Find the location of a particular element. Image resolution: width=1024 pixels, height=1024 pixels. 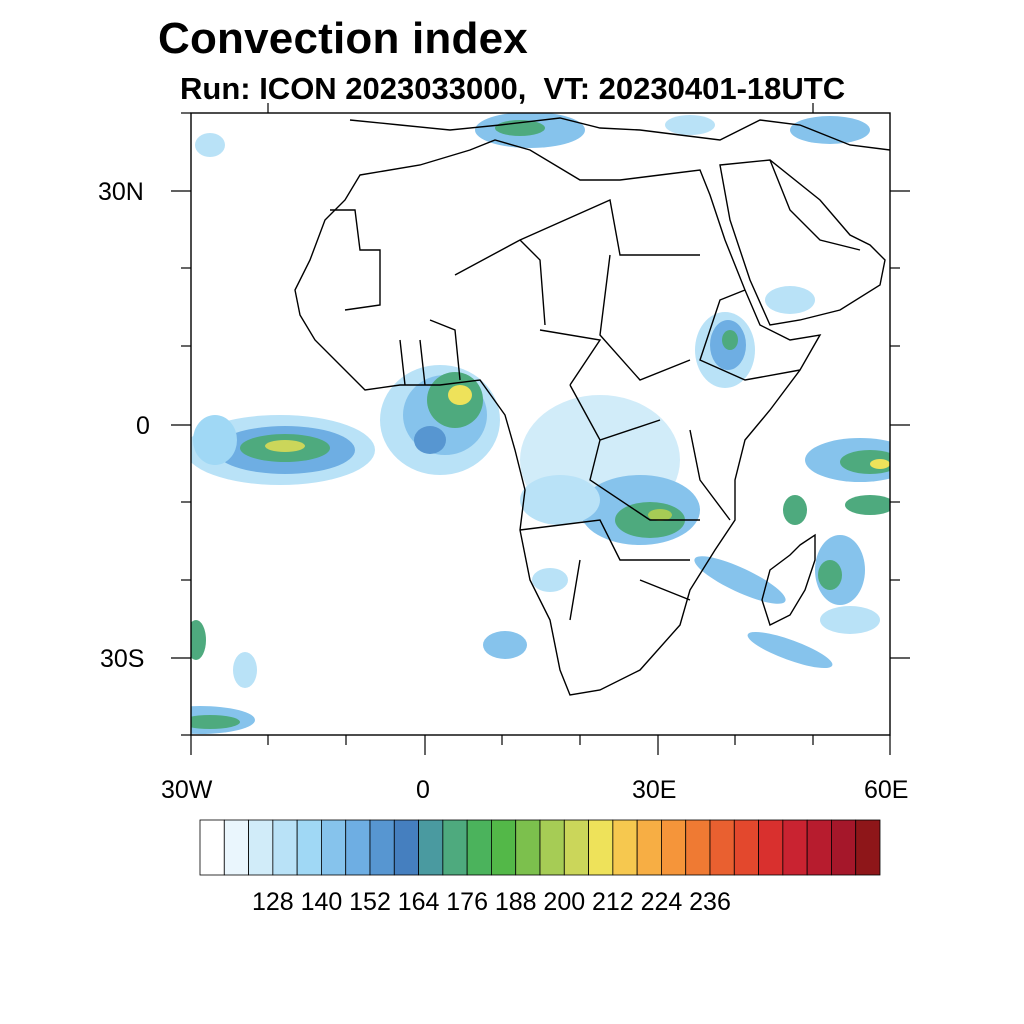

europe-coastline is located at coordinates (619, 134).